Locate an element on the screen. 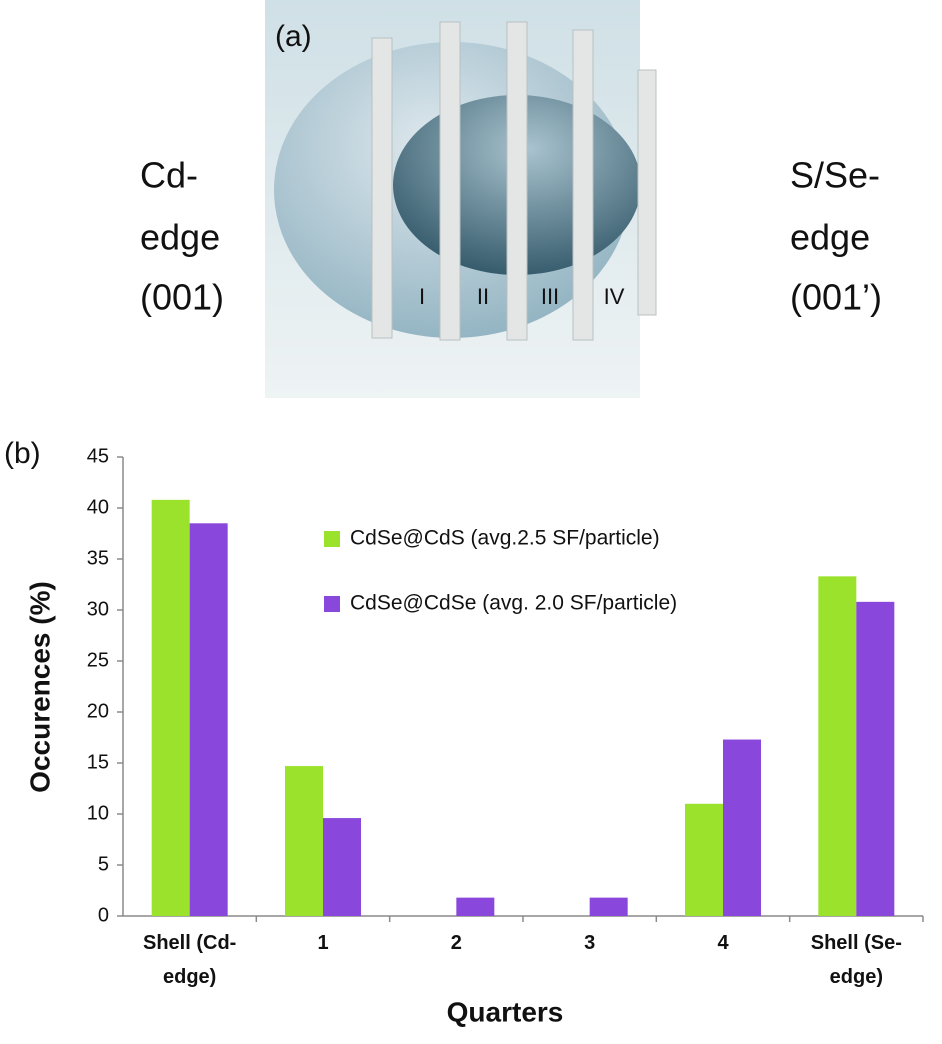  y-tick-label: 35 is located at coordinates (98, 558).